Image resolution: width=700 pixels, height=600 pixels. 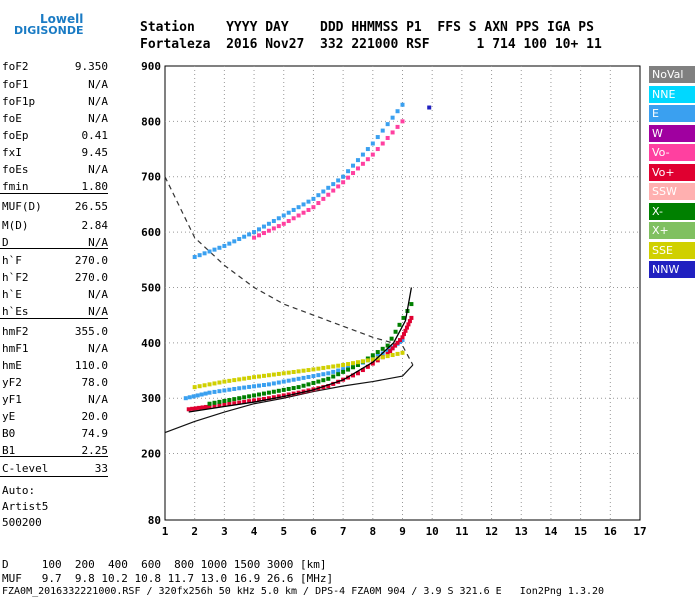 What do you see at coordinates (672, 74) in the screenshot?
I see `legend-item: NoVal` at bounding box center [672, 74].